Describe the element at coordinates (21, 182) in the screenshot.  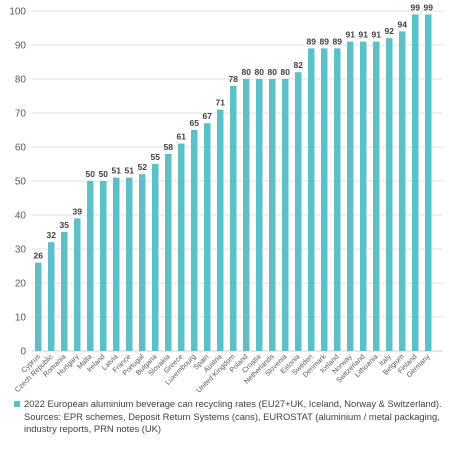
I see `y-tick-label: 50` at that location.